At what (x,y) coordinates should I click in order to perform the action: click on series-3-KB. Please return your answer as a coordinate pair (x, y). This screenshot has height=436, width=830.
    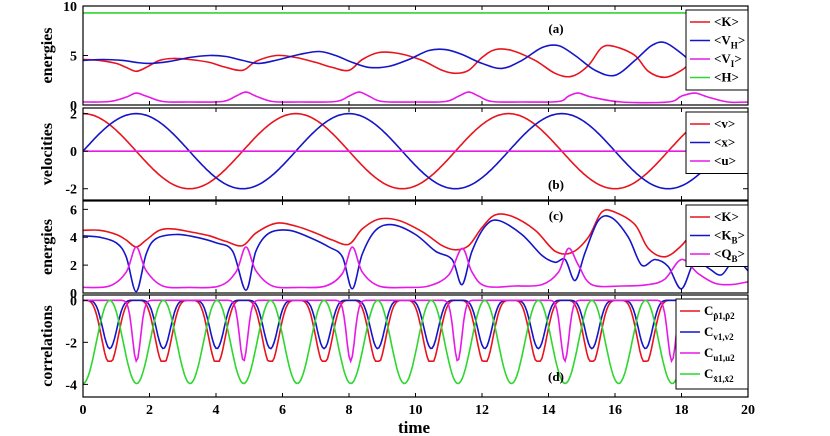
    Looking at the image, I should click on (415, 254).